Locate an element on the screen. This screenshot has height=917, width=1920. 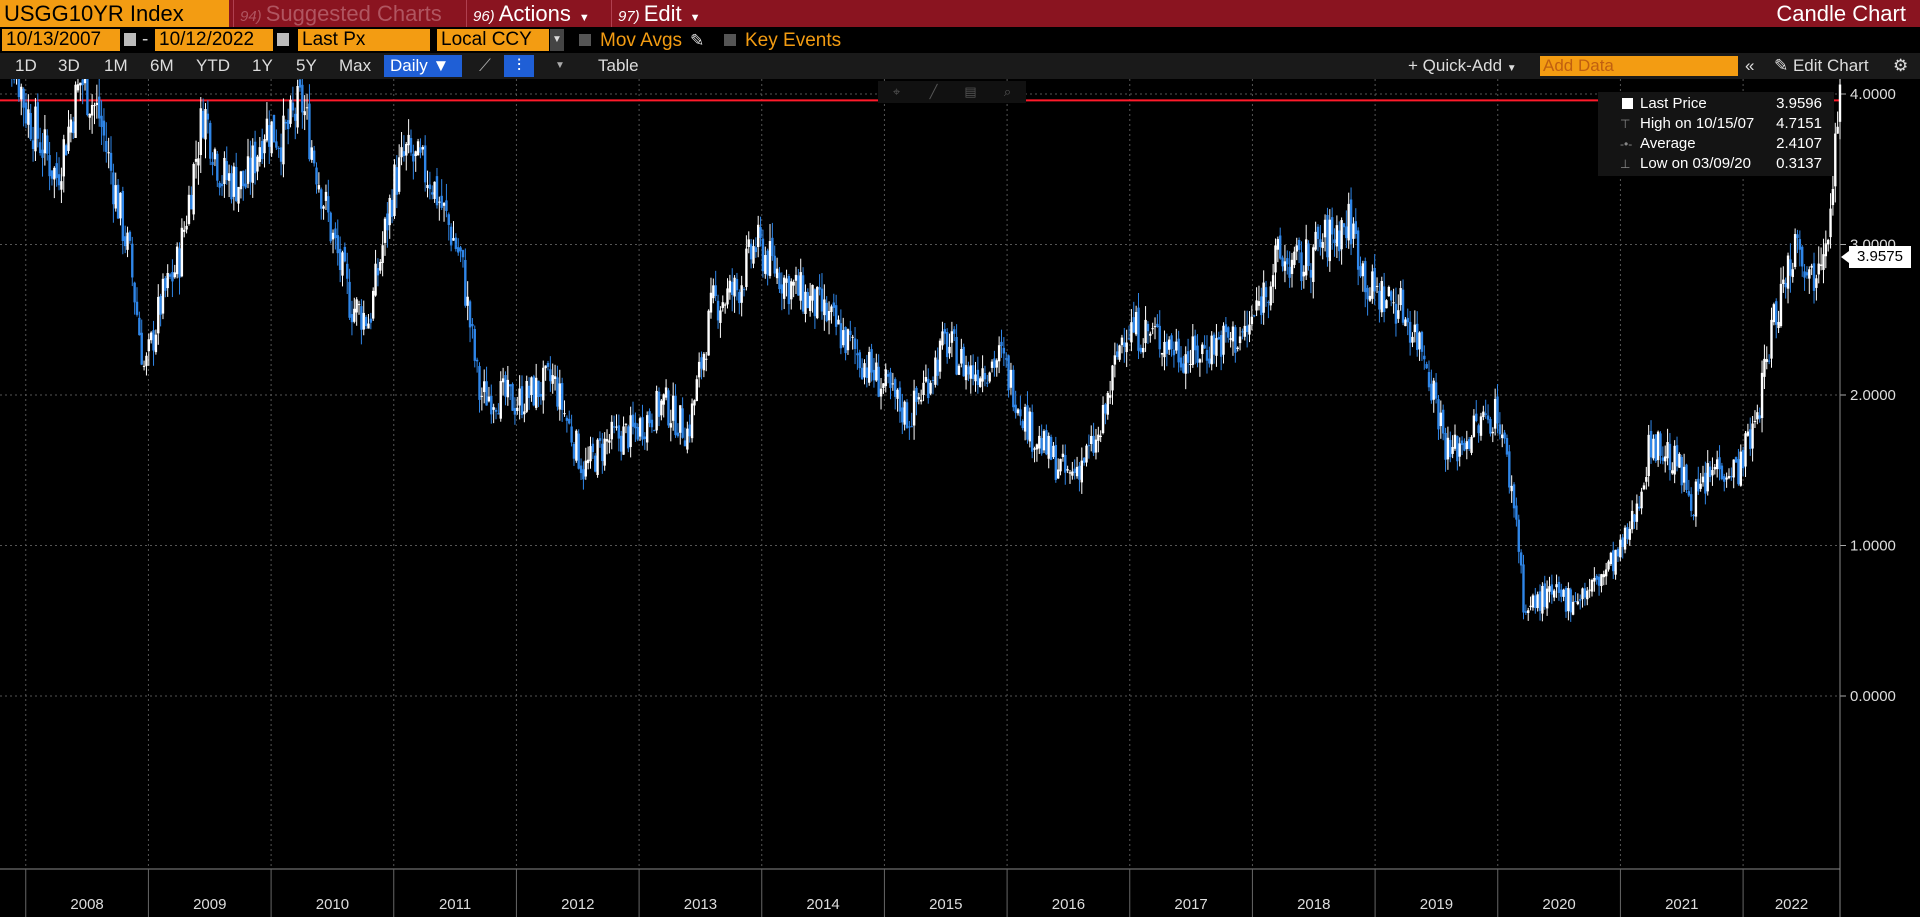
crosshair-icon: ⌖ is located at coordinates (896, 91).